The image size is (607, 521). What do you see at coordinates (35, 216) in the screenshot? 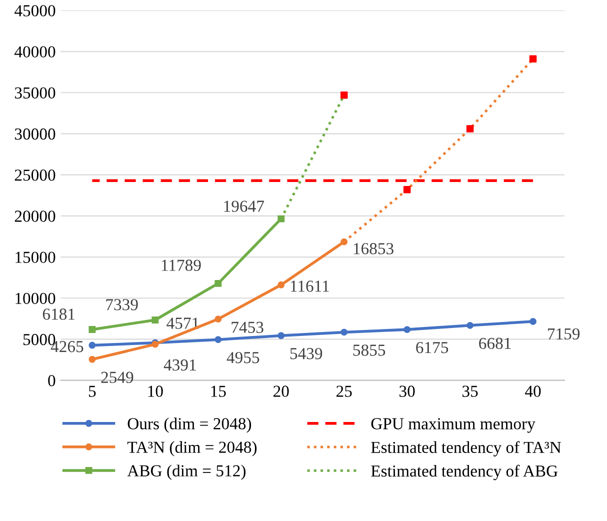
I see `y-tick-label: 20000` at bounding box center [35, 216].